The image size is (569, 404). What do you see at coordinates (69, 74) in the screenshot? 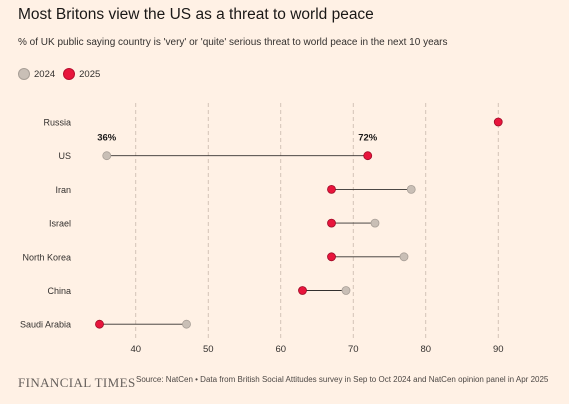
I see `legend-swatch-2025` at bounding box center [69, 74].